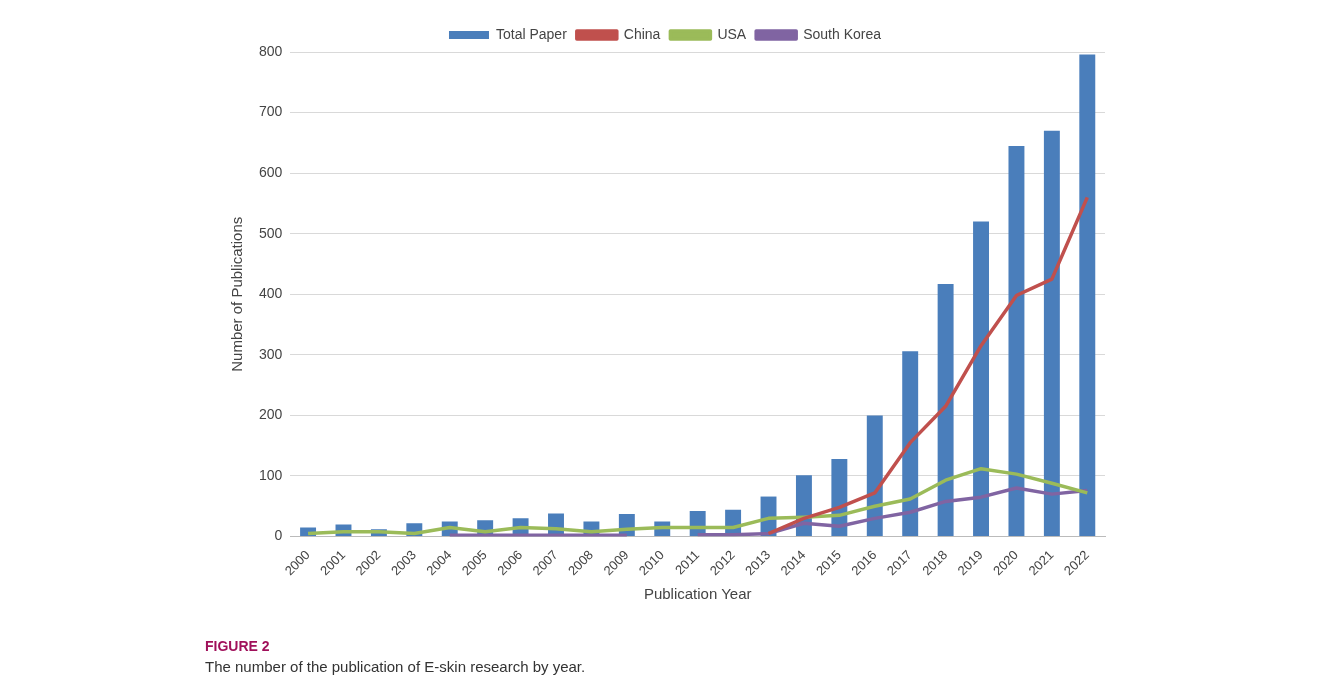  What do you see at coordinates (271, 474) in the screenshot?
I see `y-tick-label: 100` at bounding box center [271, 474].